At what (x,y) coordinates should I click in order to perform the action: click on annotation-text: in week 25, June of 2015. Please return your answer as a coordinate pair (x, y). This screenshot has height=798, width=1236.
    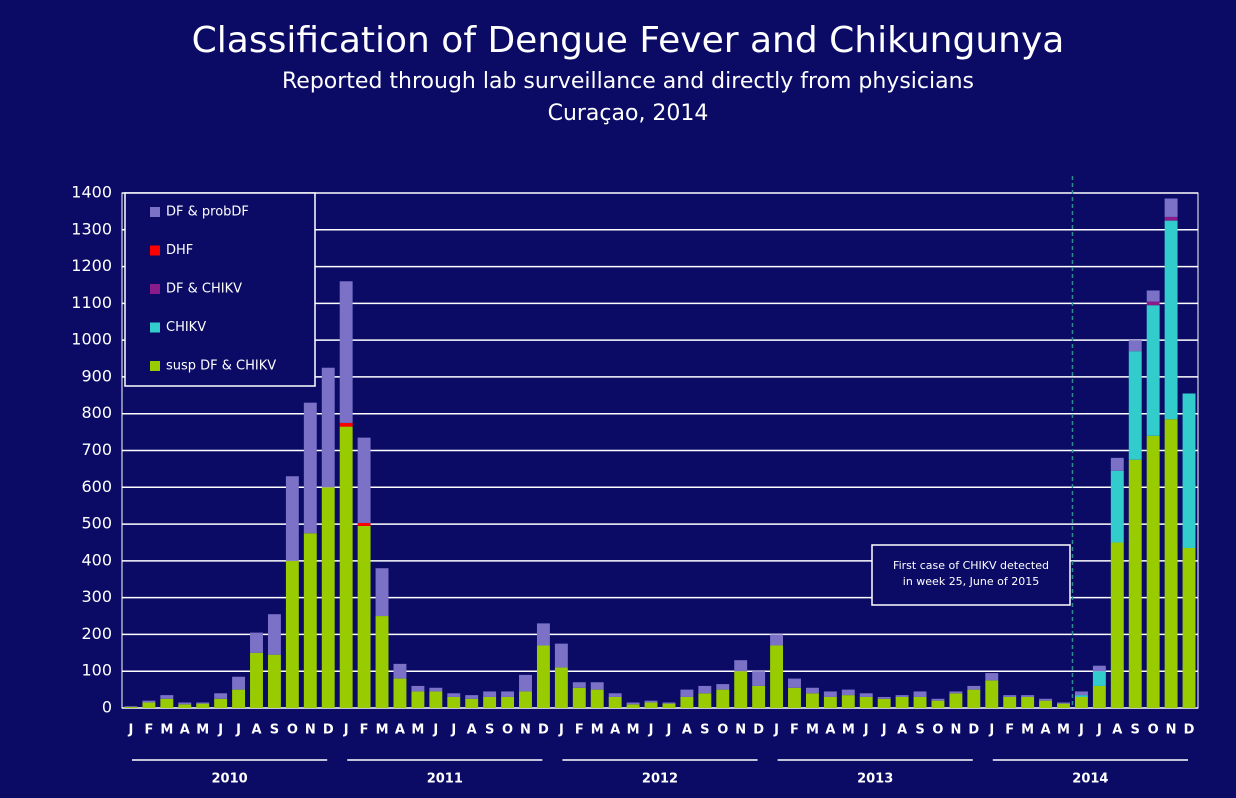
    Looking at the image, I should click on (971, 581).